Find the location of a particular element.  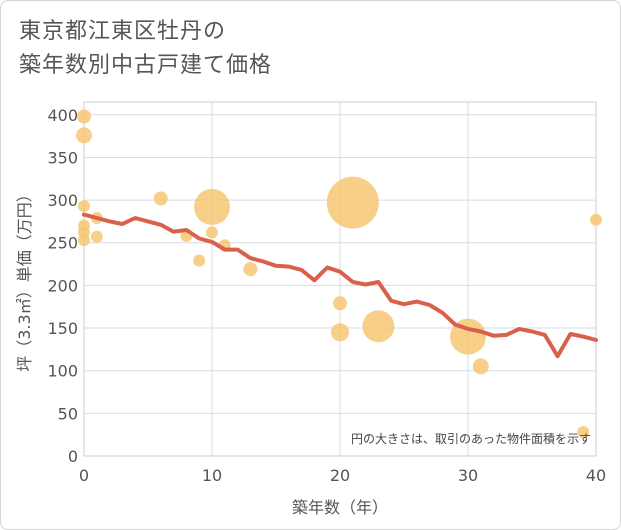

x-axis-ticks: 0 10 20 30 40 is located at coordinates (342, 475).